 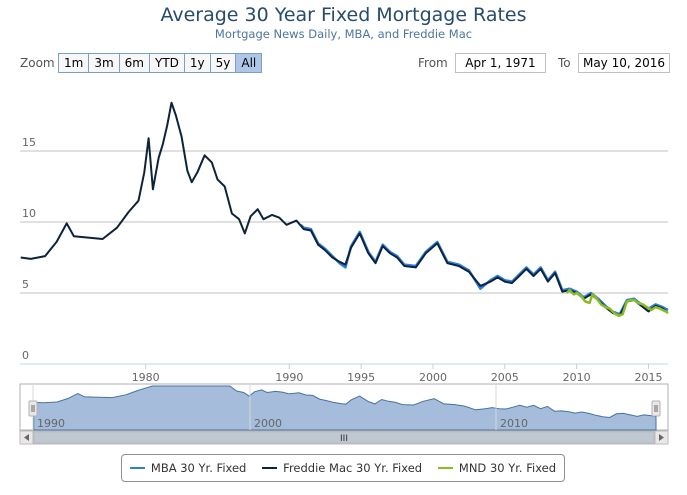 I want to click on navigator-tick-label: 1990, so click(x=51, y=423).